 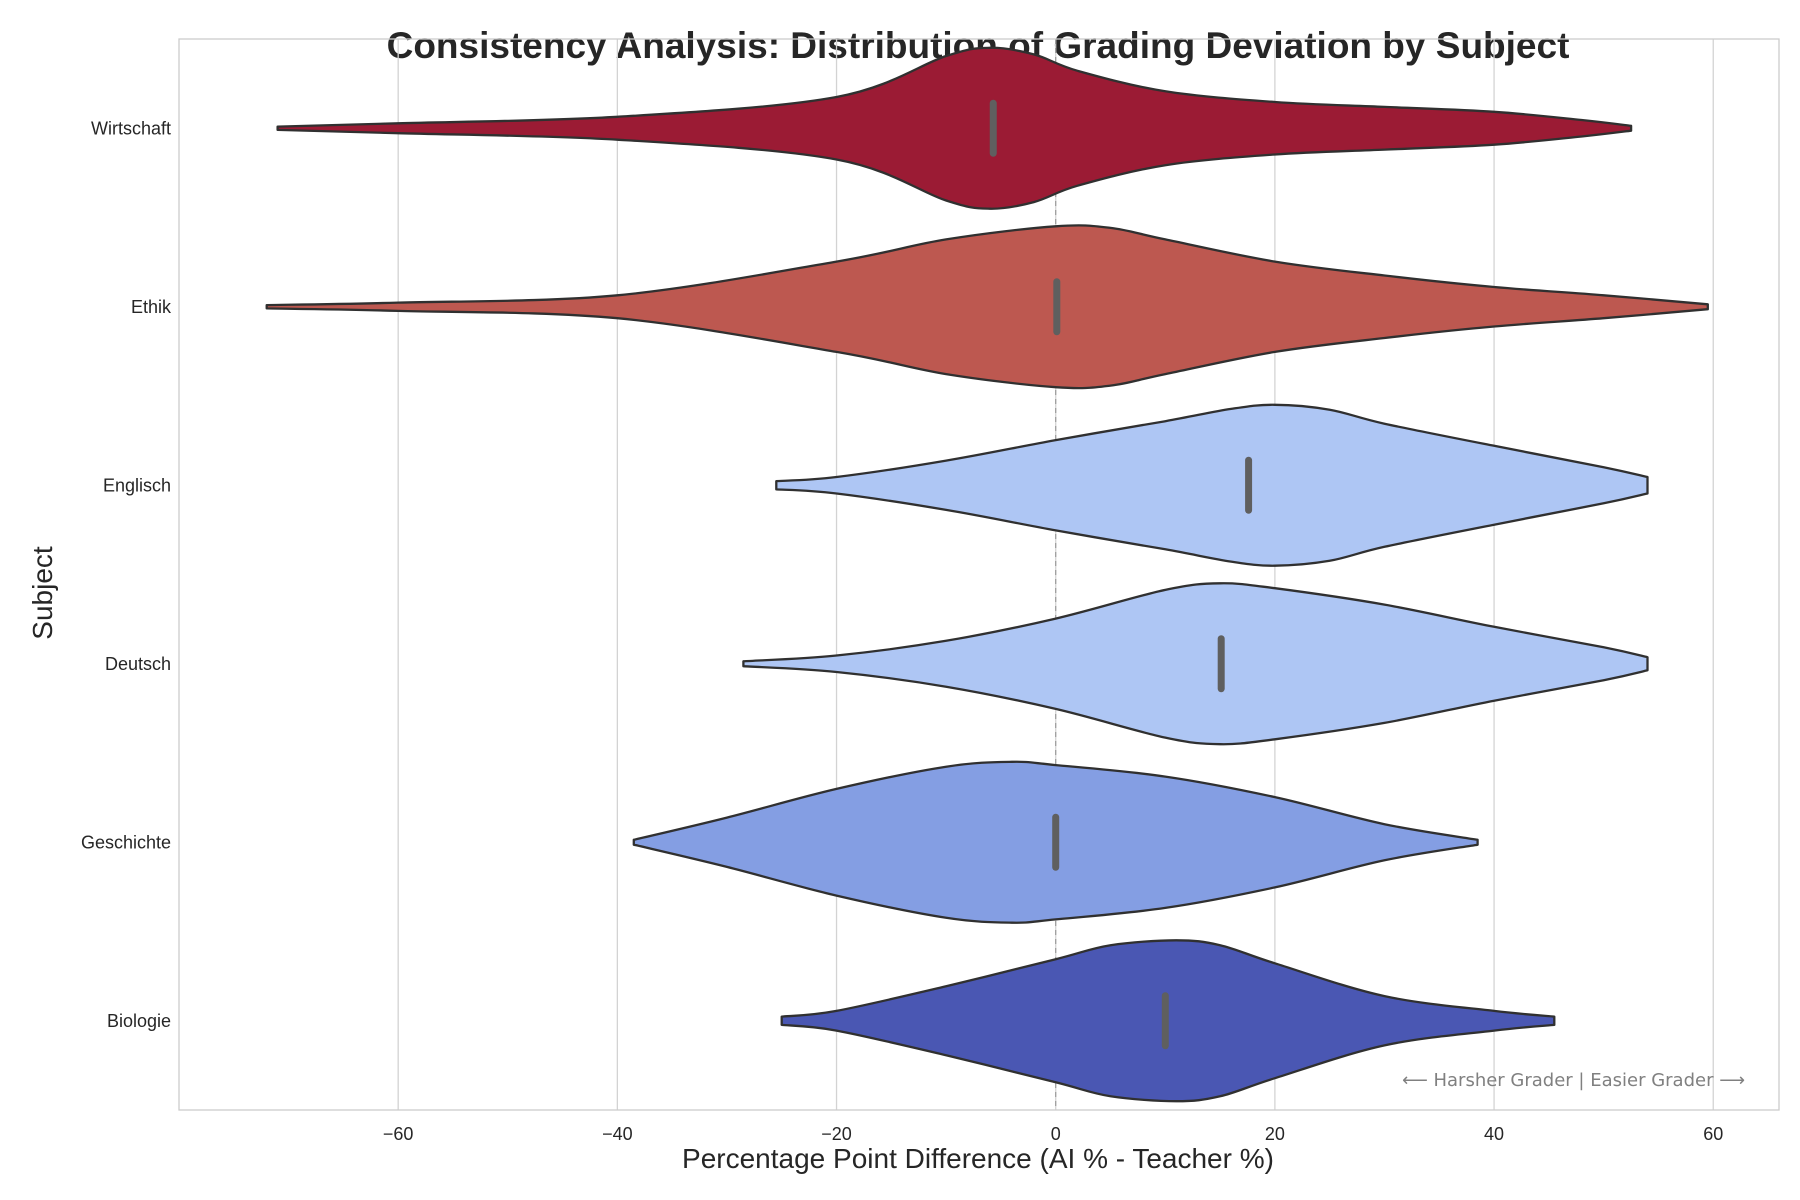 I want to click on grader-direction-annotation: ⟵ Harsher Grader | Easier Grader ⟶, so click(x=1573, y=1080).